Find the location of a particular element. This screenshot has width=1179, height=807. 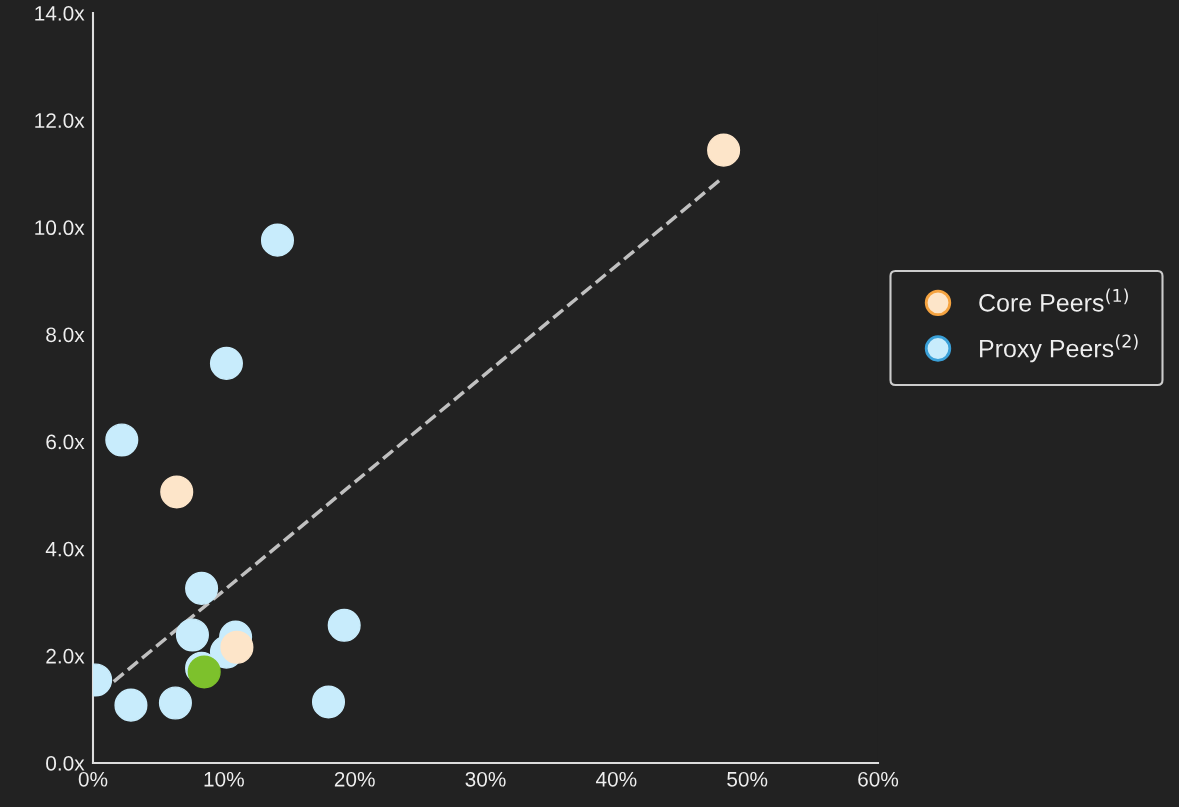

y-tick-label: 14.0x is located at coordinates (60, 13).